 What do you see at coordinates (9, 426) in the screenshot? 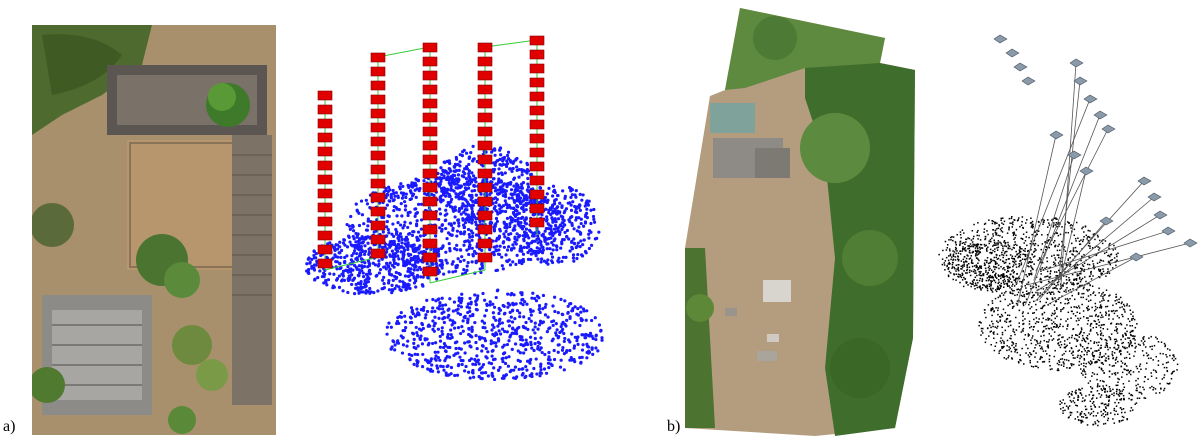
I see `panel-label-a: a)` at bounding box center [9, 426].